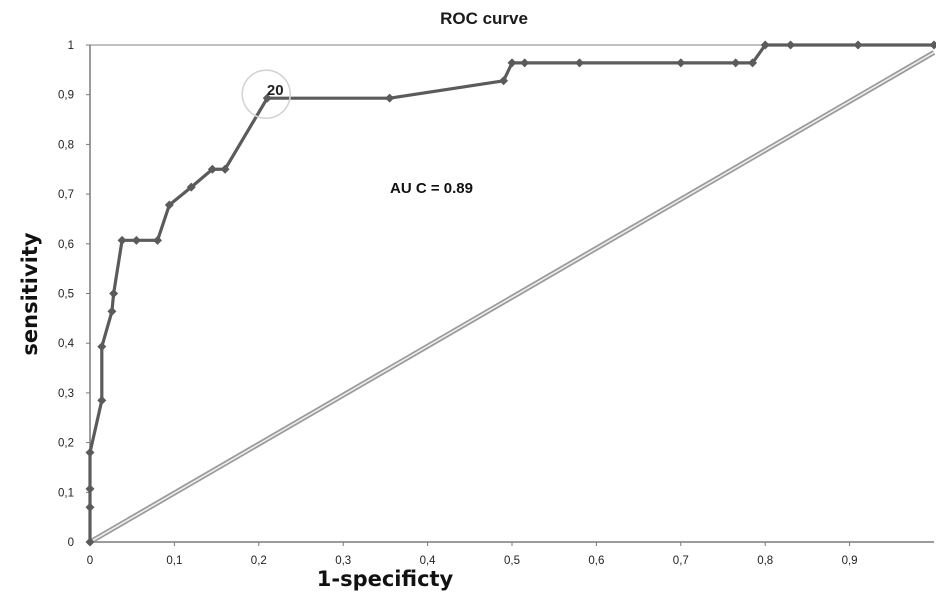 The width and height of the screenshot is (936, 593). Describe the element at coordinates (66, 344) in the screenshot. I see `y-tick-label: 0,4` at that location.